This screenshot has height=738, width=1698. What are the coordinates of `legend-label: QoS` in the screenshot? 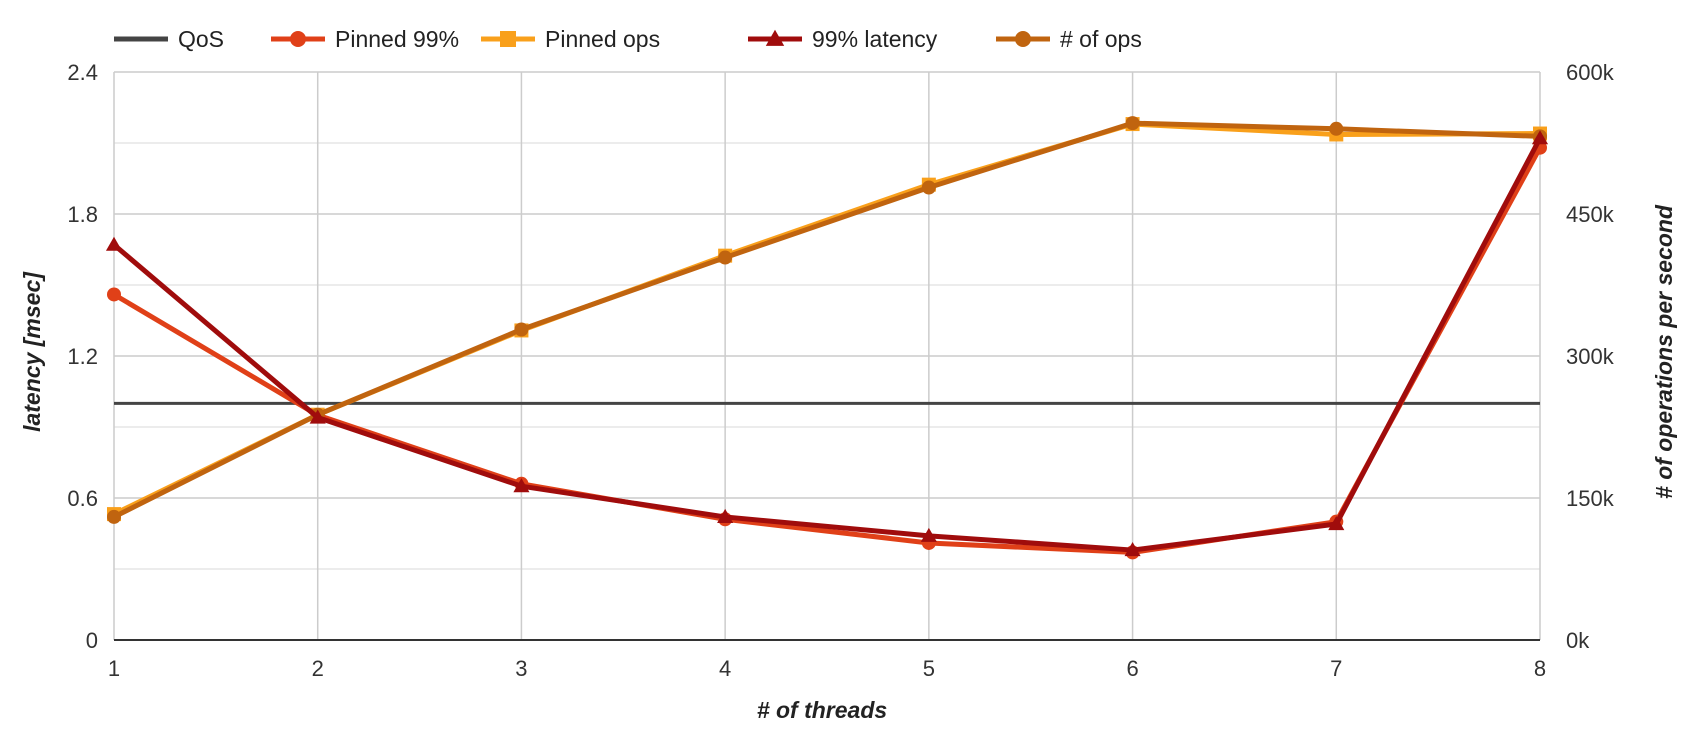 It's located at (201, 39).